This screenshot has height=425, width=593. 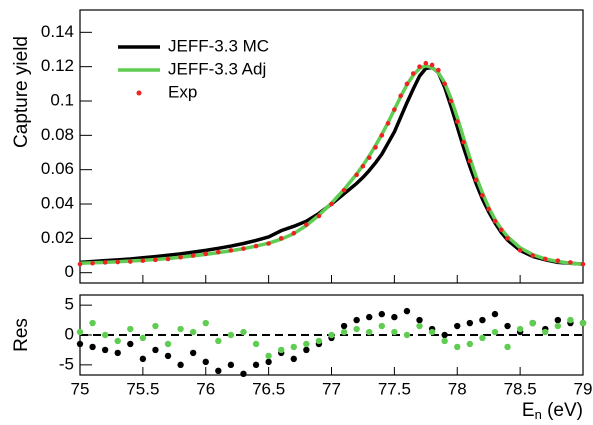 What do you see at coordinates (538, 414) in the screenshot?
I see `x-label-sub: n` at bounding box center [538, 414].